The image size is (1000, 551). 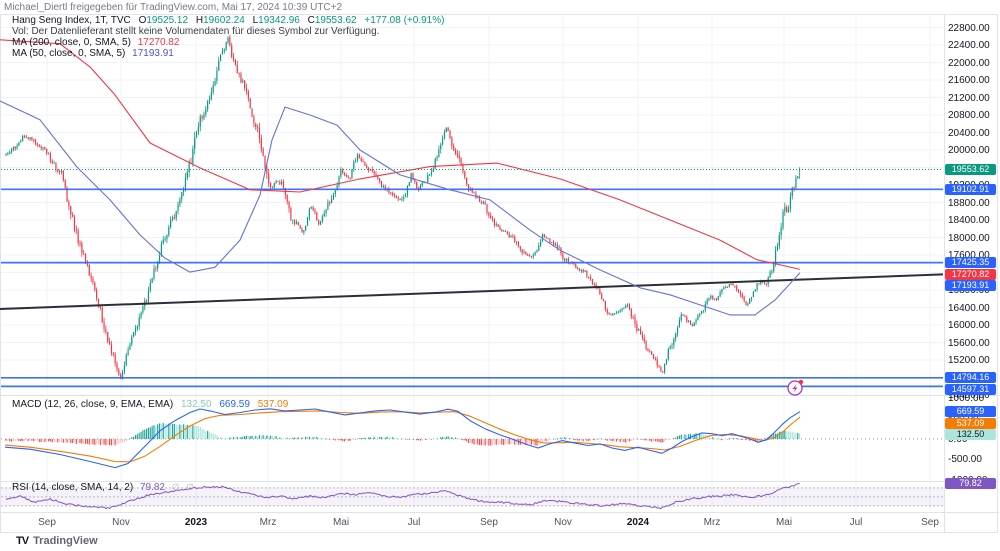 What do you see at coordinates (279, 20) in the screenshot?
I see `low-value: 19342.96` at bounding box center [279, 20].